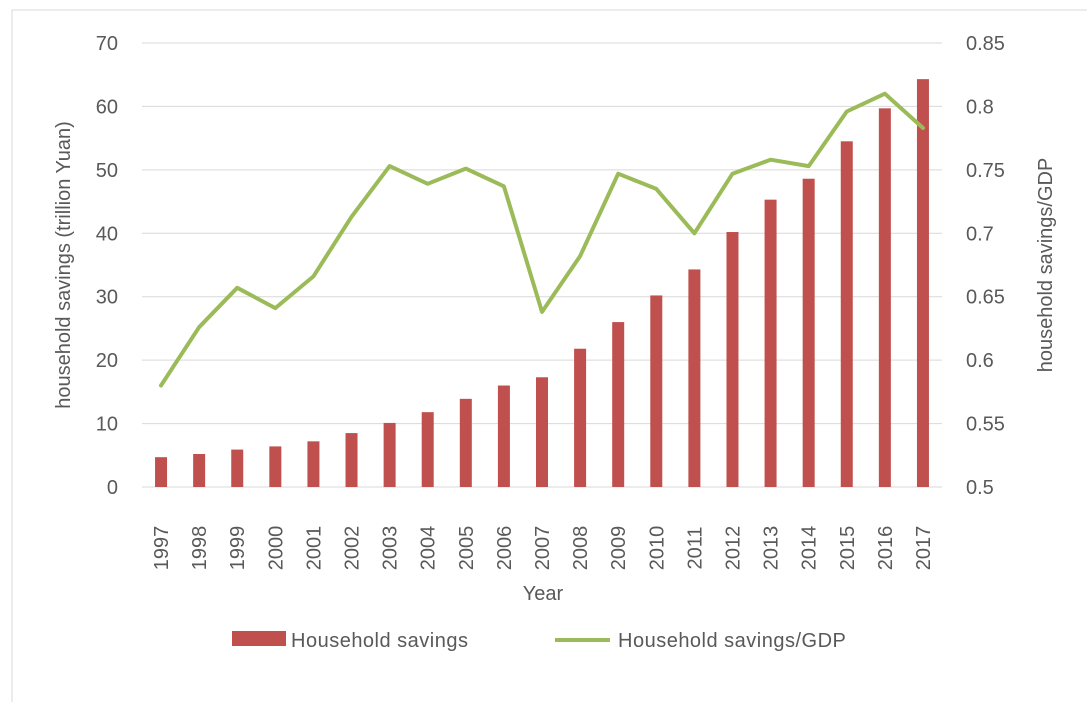 This screenshot has height=707, width=1087. Describe the element at coordinates (985, 171) in the screenshot. I see `y2-tick-label: 0.75` at that location.